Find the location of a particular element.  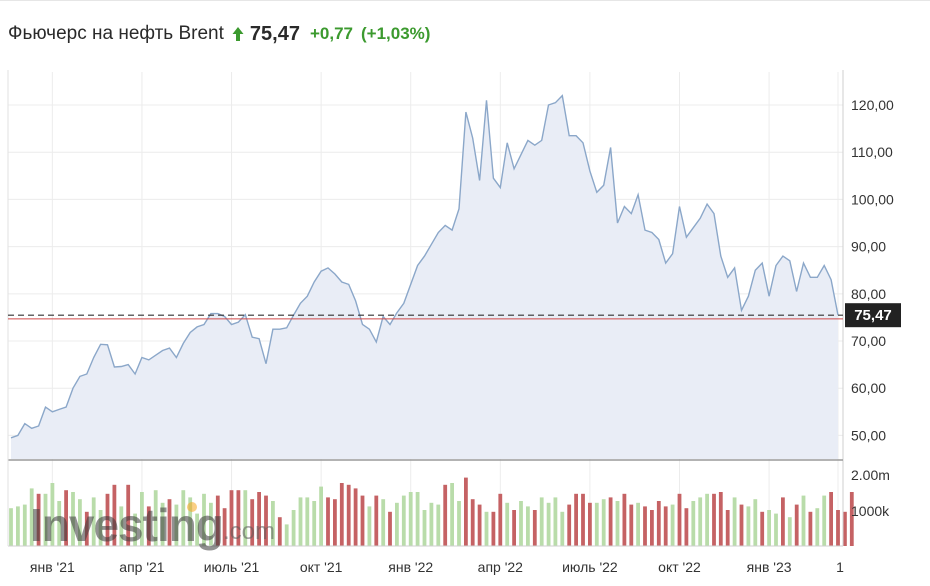

y-tick-label: 80,00 is located at coordinates (868, 294).